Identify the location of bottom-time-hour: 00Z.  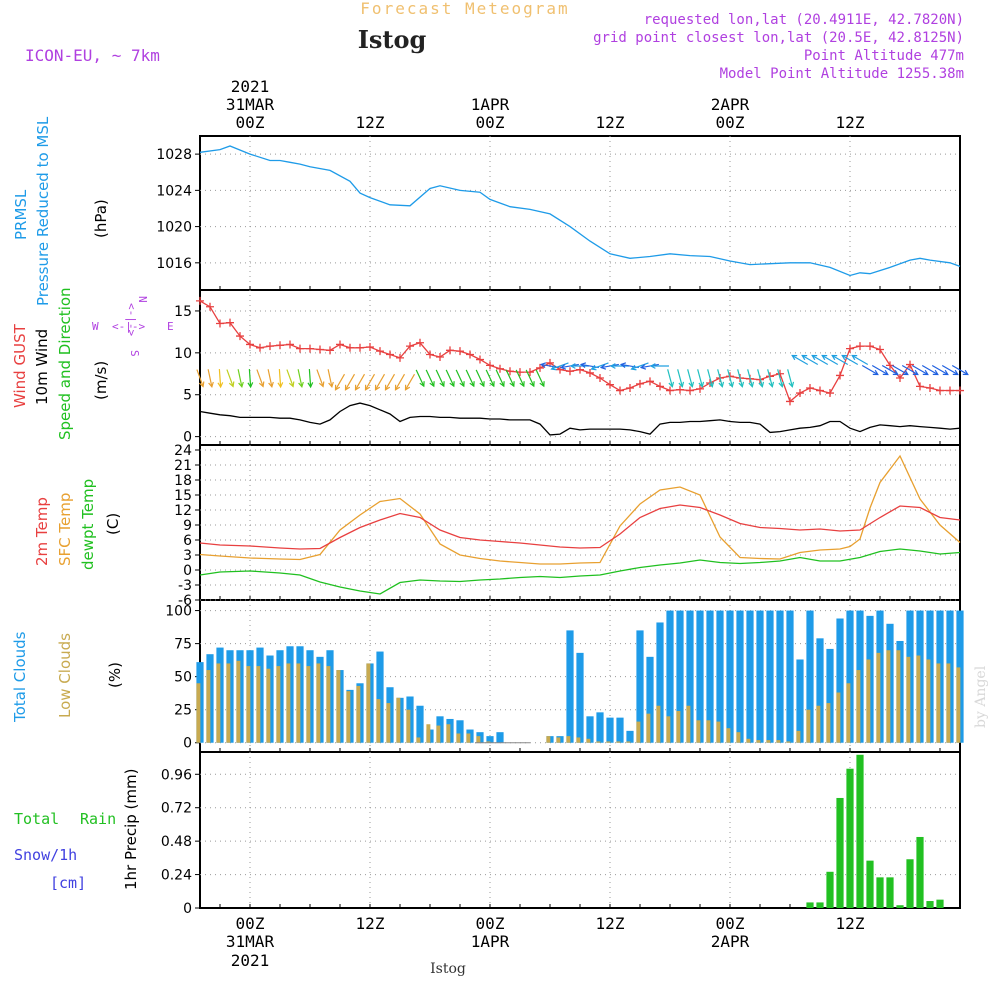
(250, 923).